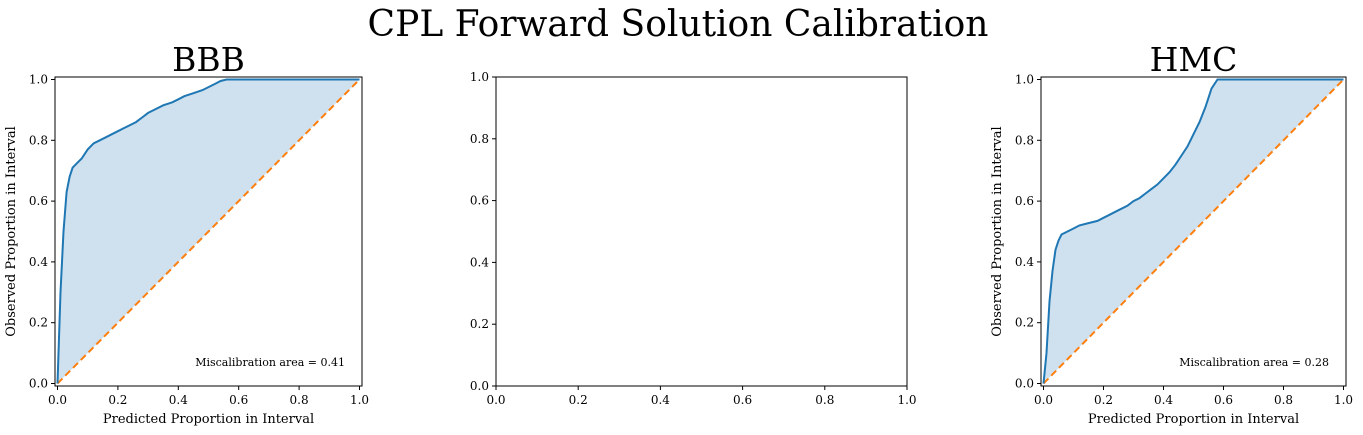  Describe the element at coordinates (1194, 59) in the screenshot. I see `subplot-title: HMC` at that location.